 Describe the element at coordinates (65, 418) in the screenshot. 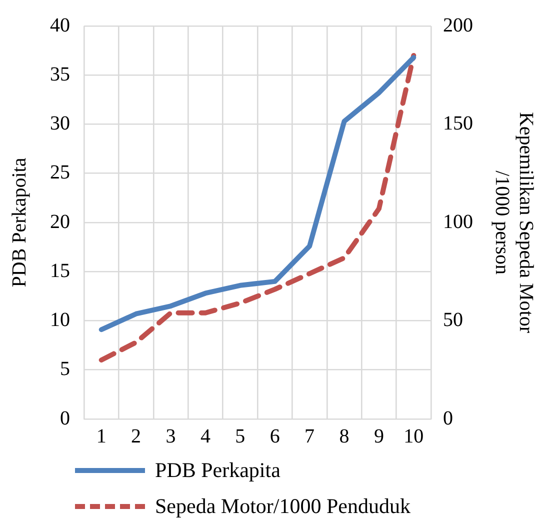

I see `y-tick-label: 0` at that location.